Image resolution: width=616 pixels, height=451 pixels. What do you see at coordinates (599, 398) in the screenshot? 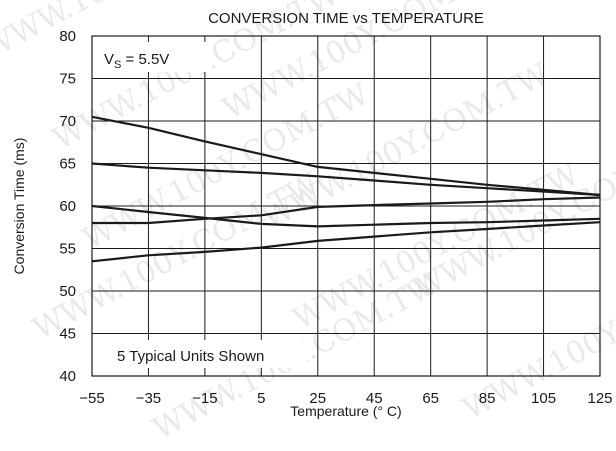
I see `x-tick-label: 125` at bounding box center [599, 398].